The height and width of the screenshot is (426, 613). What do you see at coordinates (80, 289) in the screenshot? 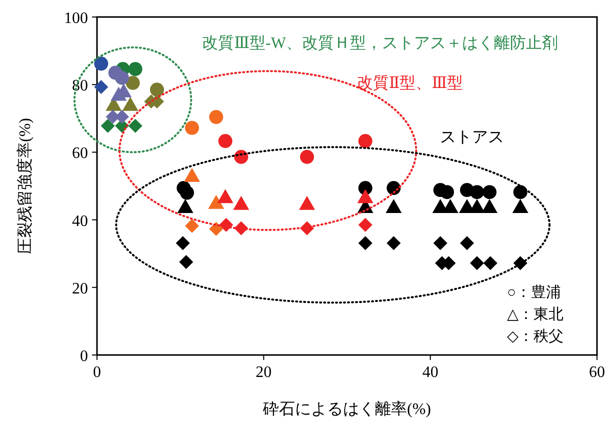
I see `y-tick-label: 20` at bounding box center [80, 289].